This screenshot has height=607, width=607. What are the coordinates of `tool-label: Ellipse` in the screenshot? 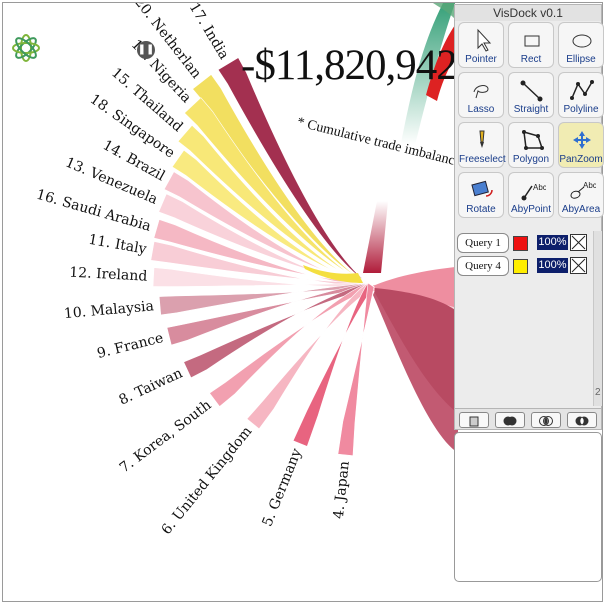 It's located at (581, 59).